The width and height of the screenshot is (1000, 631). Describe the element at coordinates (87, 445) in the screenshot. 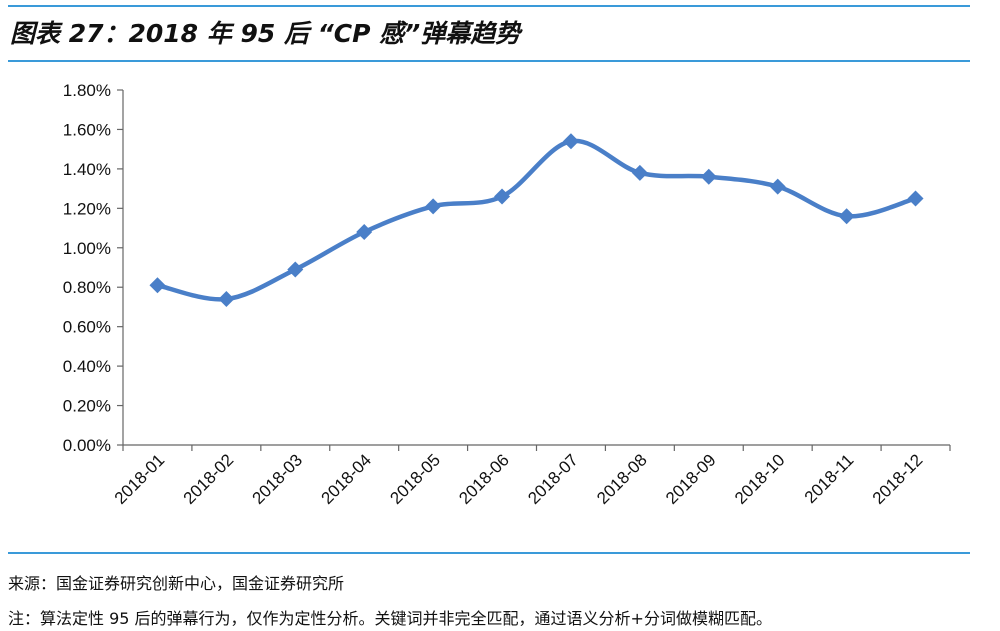

I see `y-tick-label: 0.00%` at that location.